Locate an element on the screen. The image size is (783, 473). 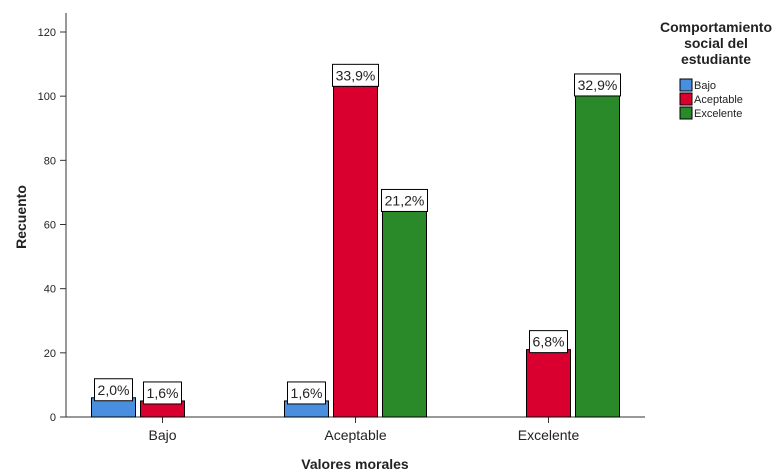
data-label: 2,0% is located at coordinates (114, 390).